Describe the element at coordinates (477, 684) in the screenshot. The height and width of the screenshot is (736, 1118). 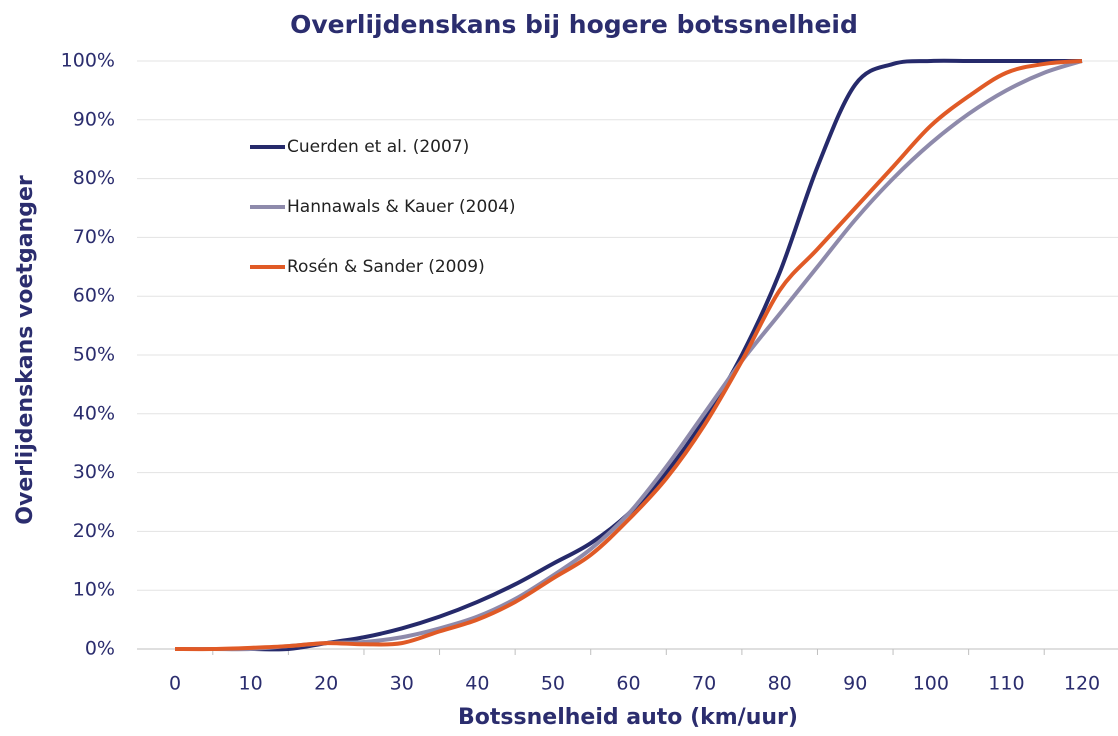
I see `x-tick-label: 40` at that location.